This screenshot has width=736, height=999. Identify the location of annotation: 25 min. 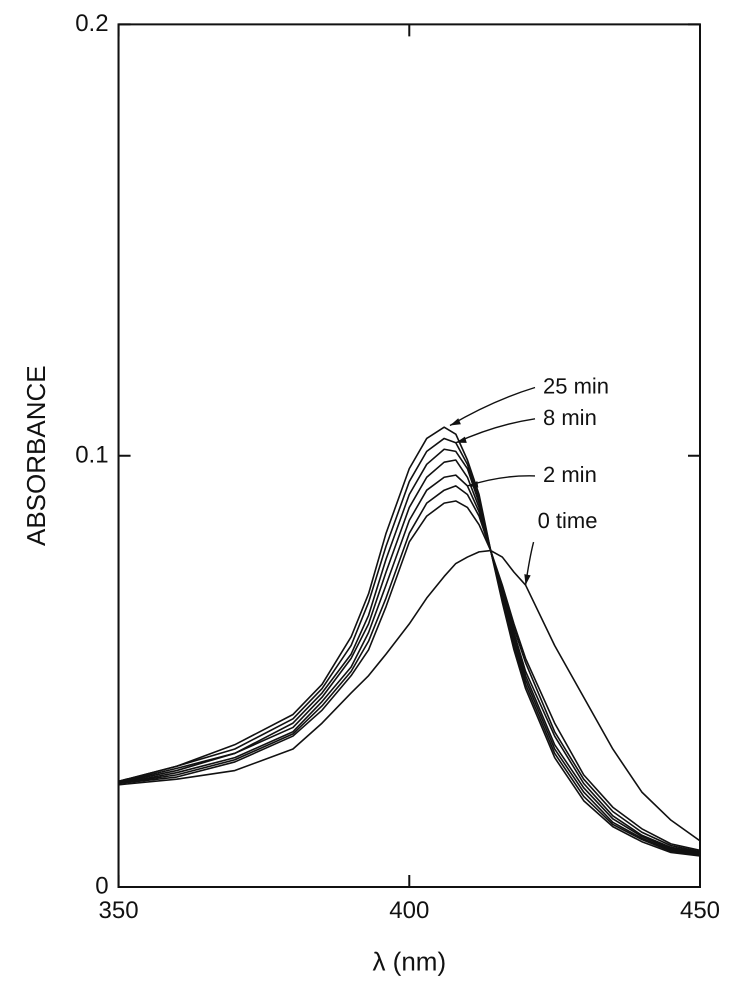
(576, 386).